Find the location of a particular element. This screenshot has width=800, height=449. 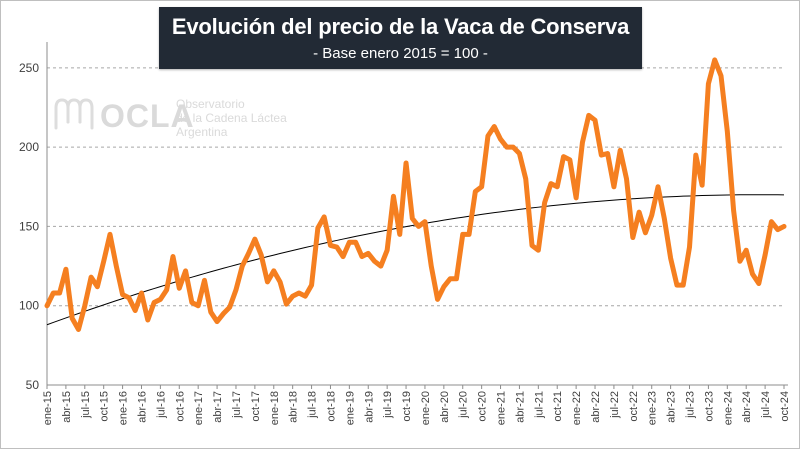

x-tick-label-jul-15: jul-15 is located at coordinates (86, 405).